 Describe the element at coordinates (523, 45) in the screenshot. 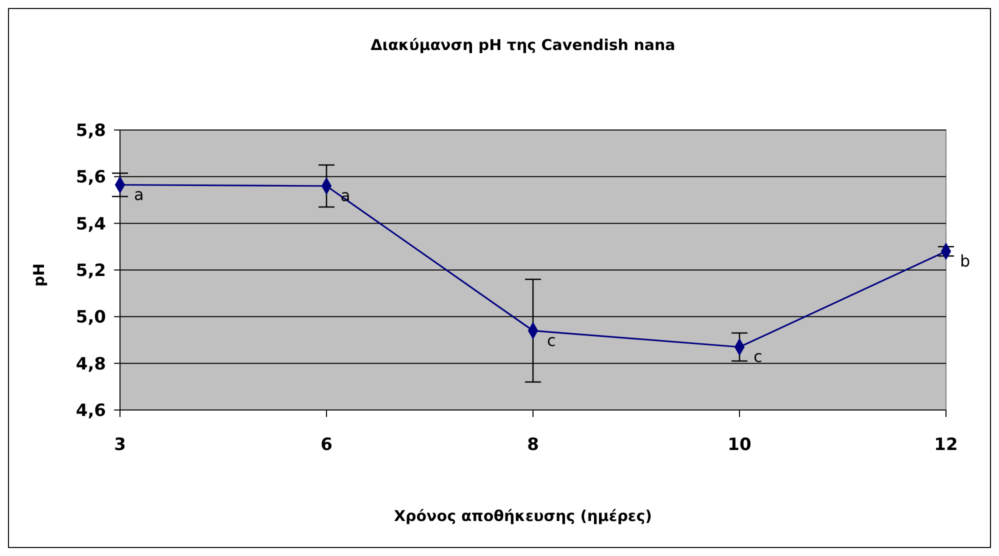

I see `chart-title: Διακύμανση pH της Cavendish nana` at that location.